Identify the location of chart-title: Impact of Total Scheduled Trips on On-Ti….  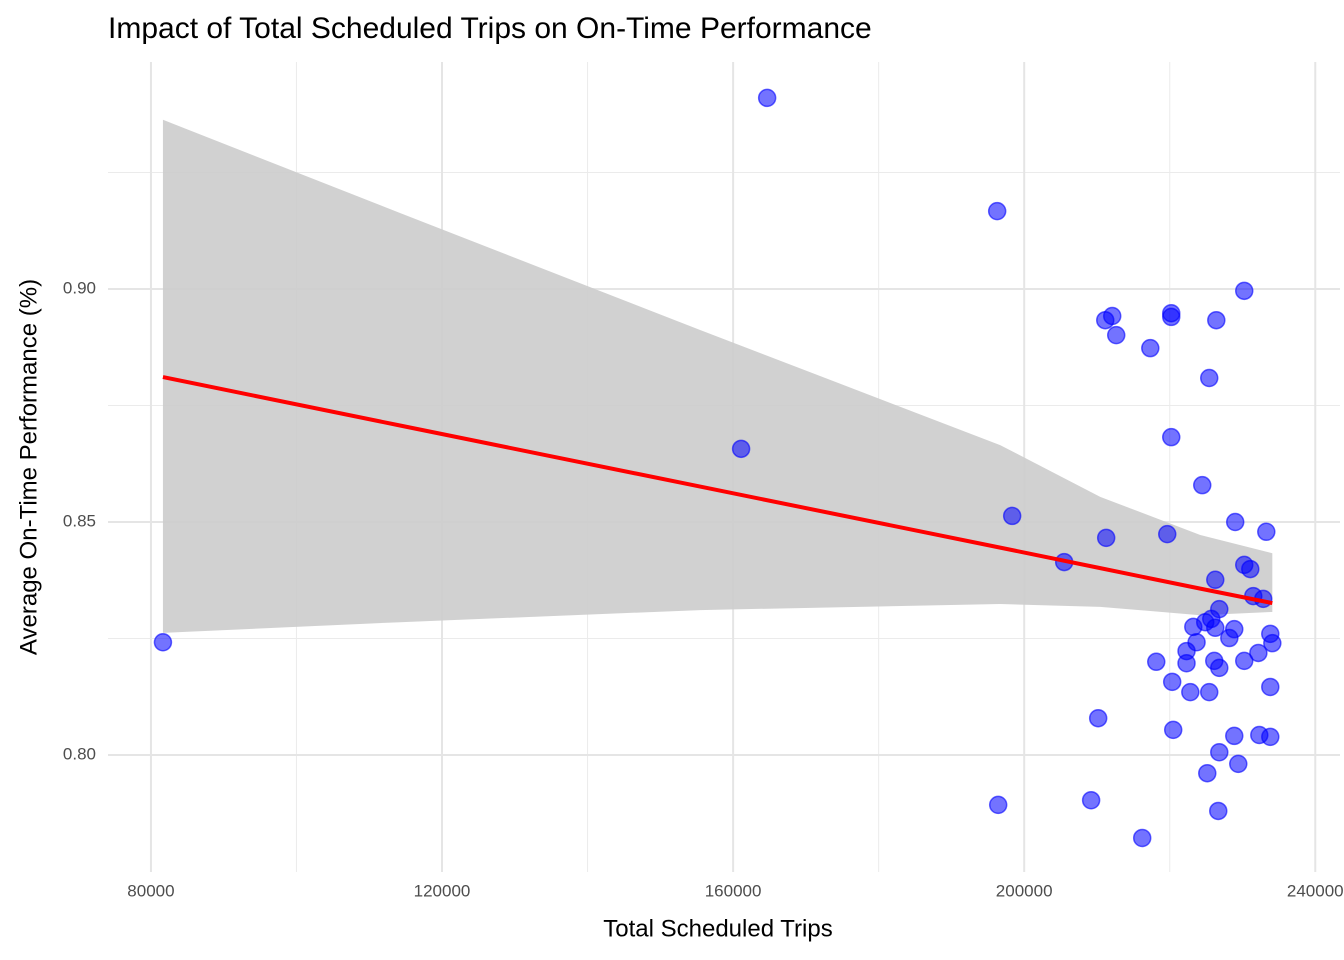
(490, 28).